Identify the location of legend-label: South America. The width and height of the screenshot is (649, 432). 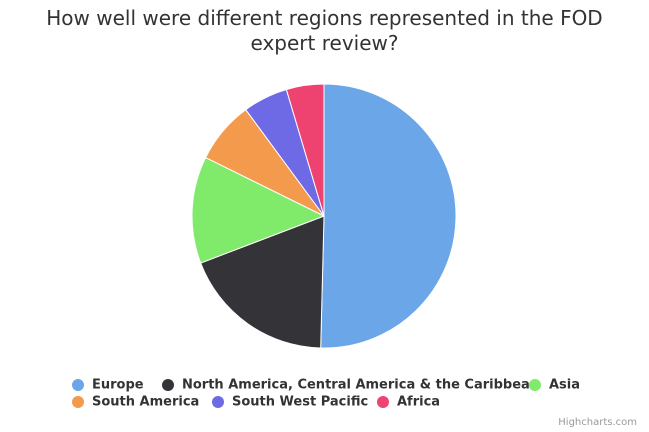
(145, 402).